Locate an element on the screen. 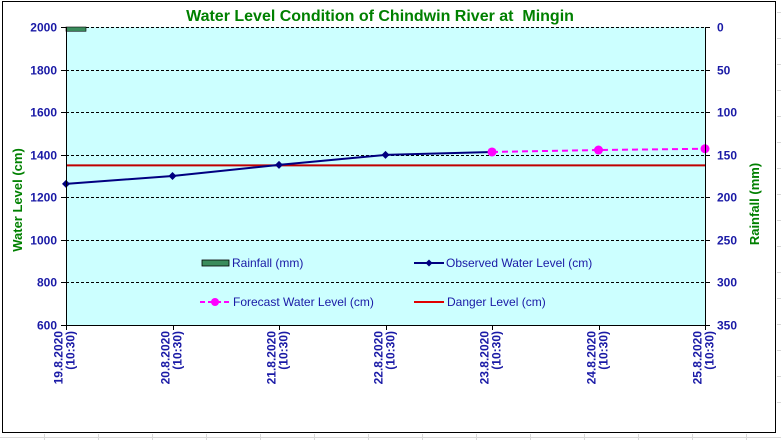 The height and width of the screenshot is (440, 781). x-tick-date: 24.8.2020 is located at coordinates (592, 358).